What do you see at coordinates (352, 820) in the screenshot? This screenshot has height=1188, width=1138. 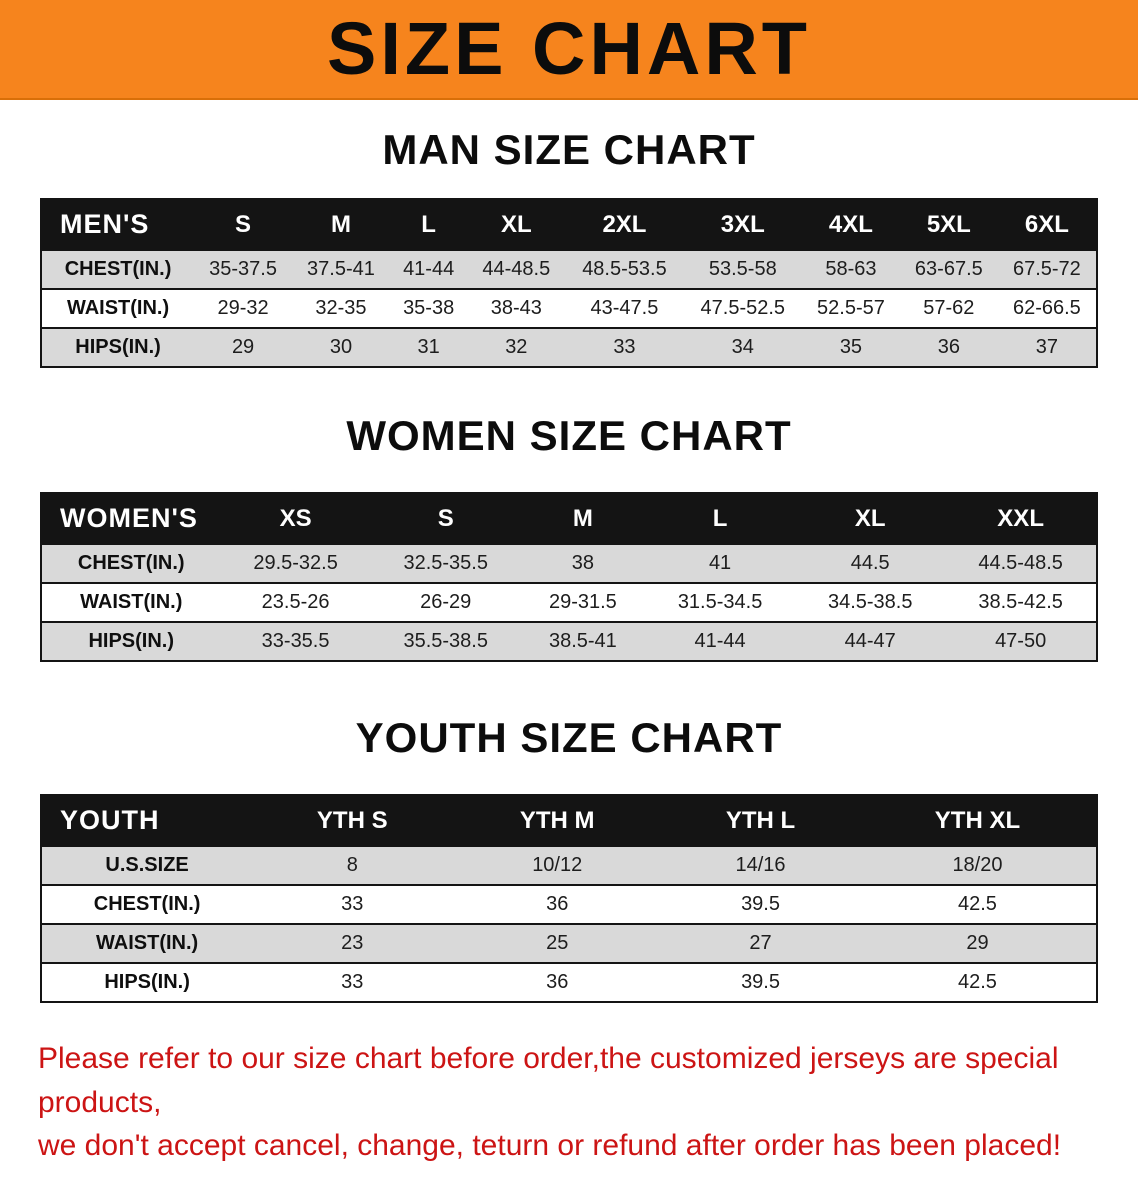 I see `size-header-cell: YTH S` at bounding box center [352, 820].